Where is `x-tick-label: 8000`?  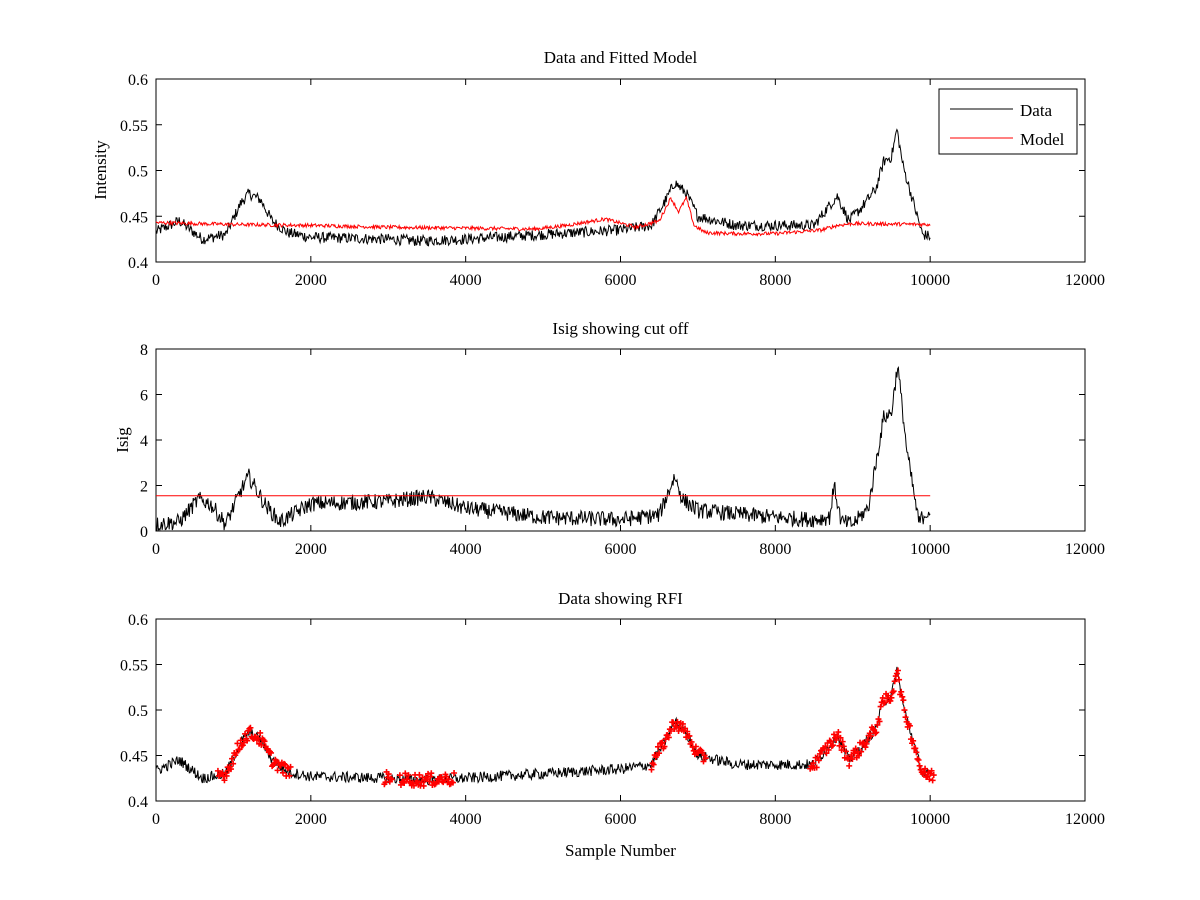 x-tick-label: 8000 is located at coordinates (775, 280).